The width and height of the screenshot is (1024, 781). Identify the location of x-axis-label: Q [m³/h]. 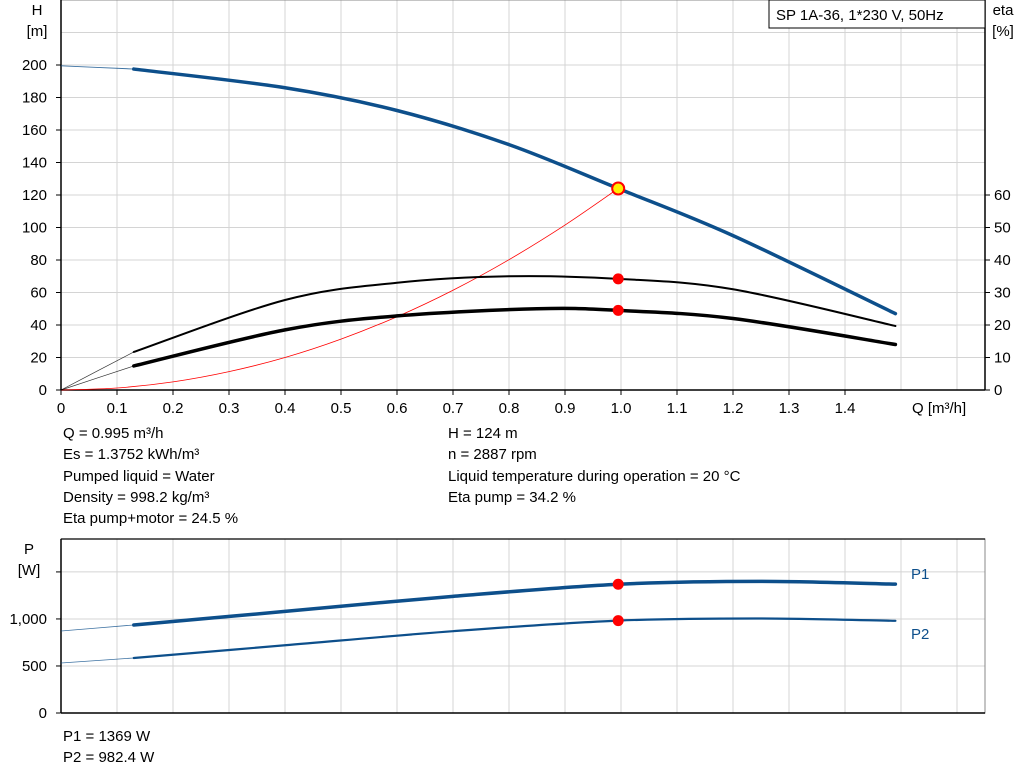
(939, 408).